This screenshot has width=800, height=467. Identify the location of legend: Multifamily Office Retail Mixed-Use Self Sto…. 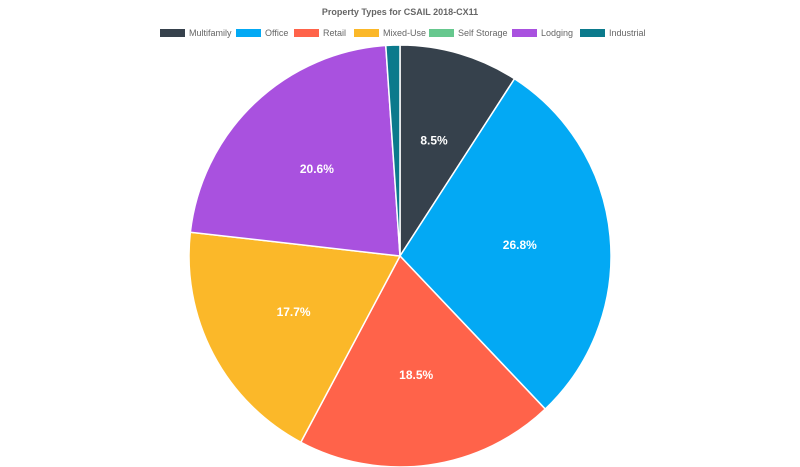
(403, 33).